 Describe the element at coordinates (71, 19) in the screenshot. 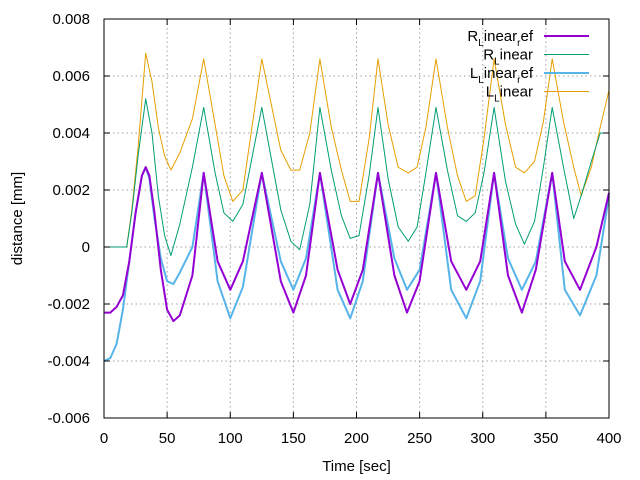

I see `y-tick-label: 0.008` at that location.